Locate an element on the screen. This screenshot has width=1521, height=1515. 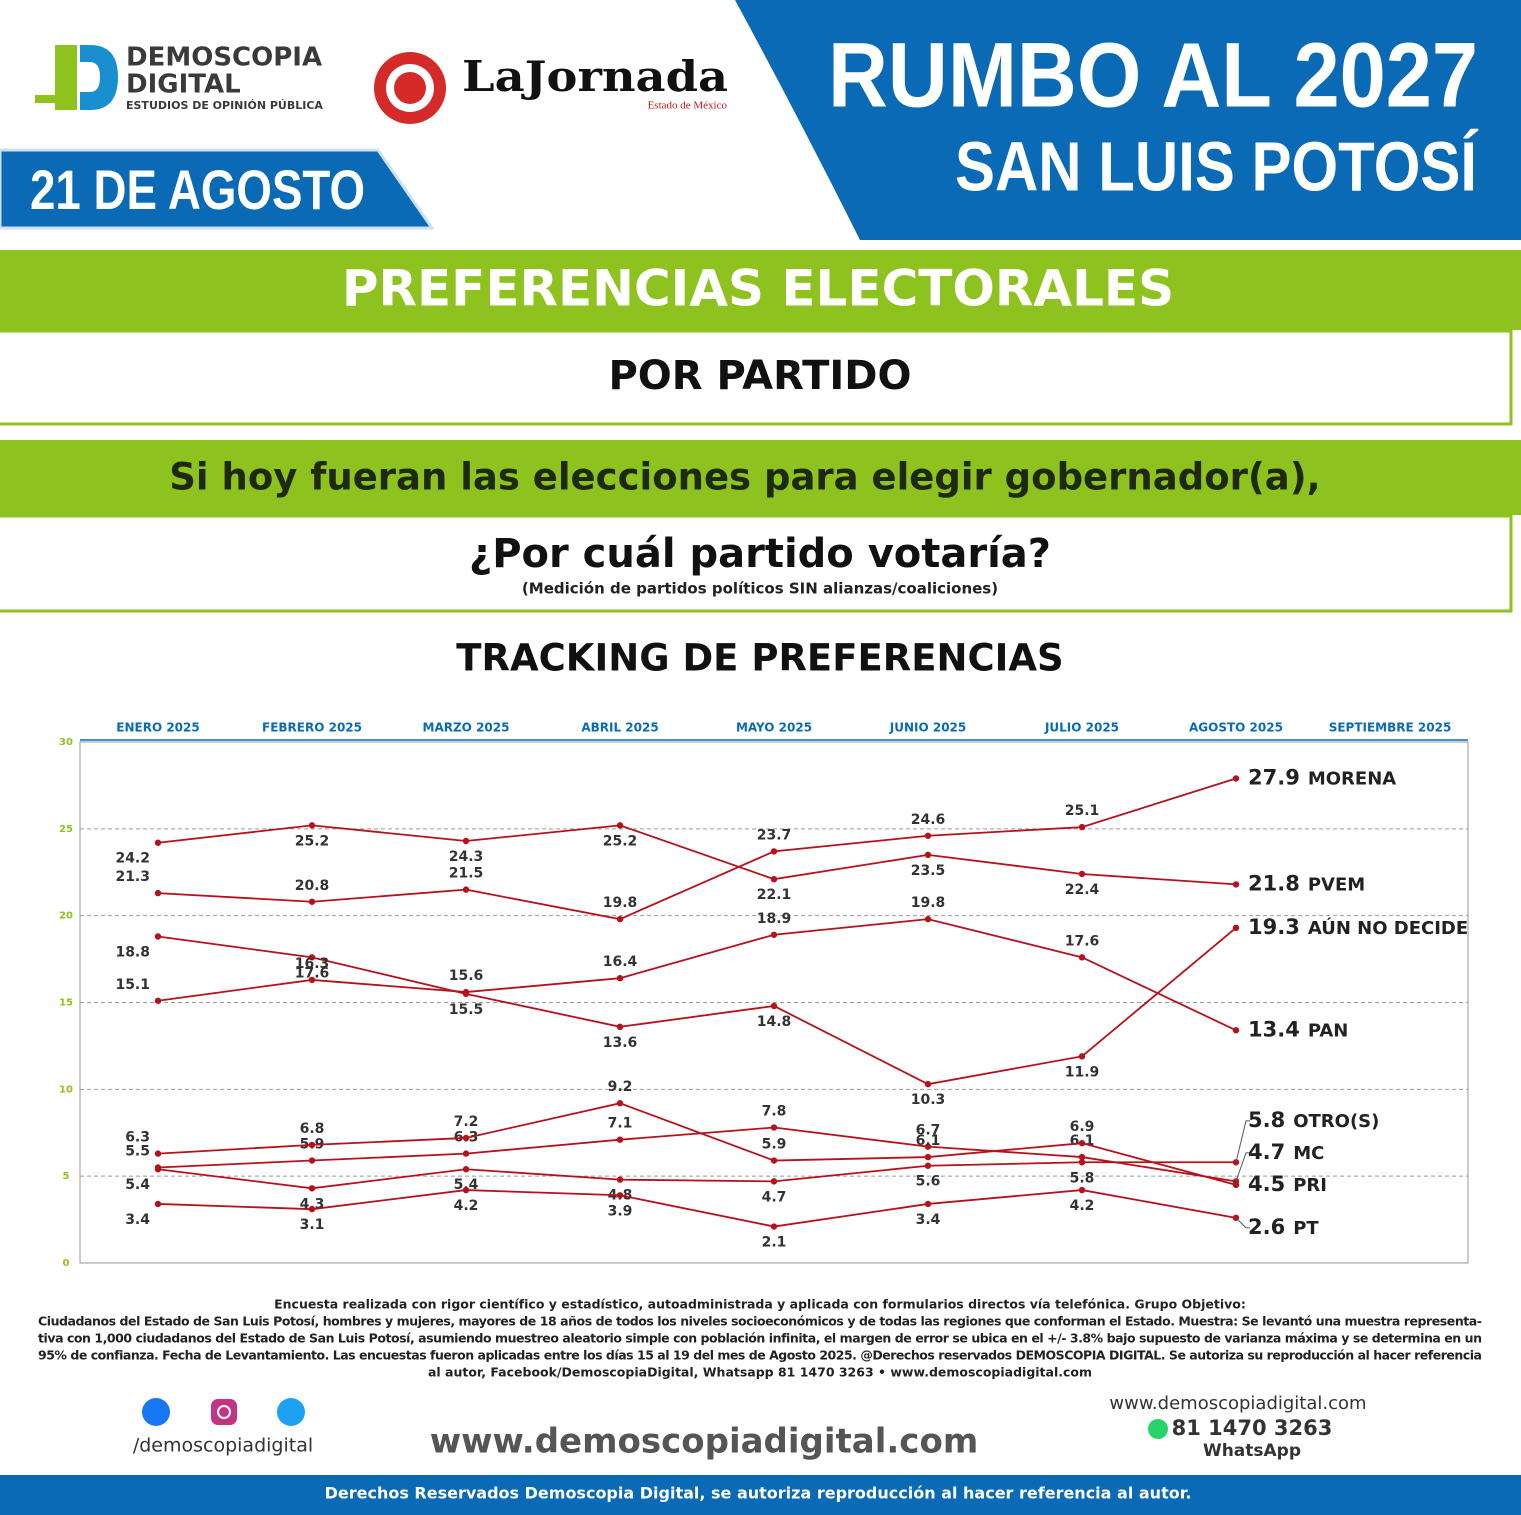
end-value-label: 4.5 is located at coordinates (1266, 1184).